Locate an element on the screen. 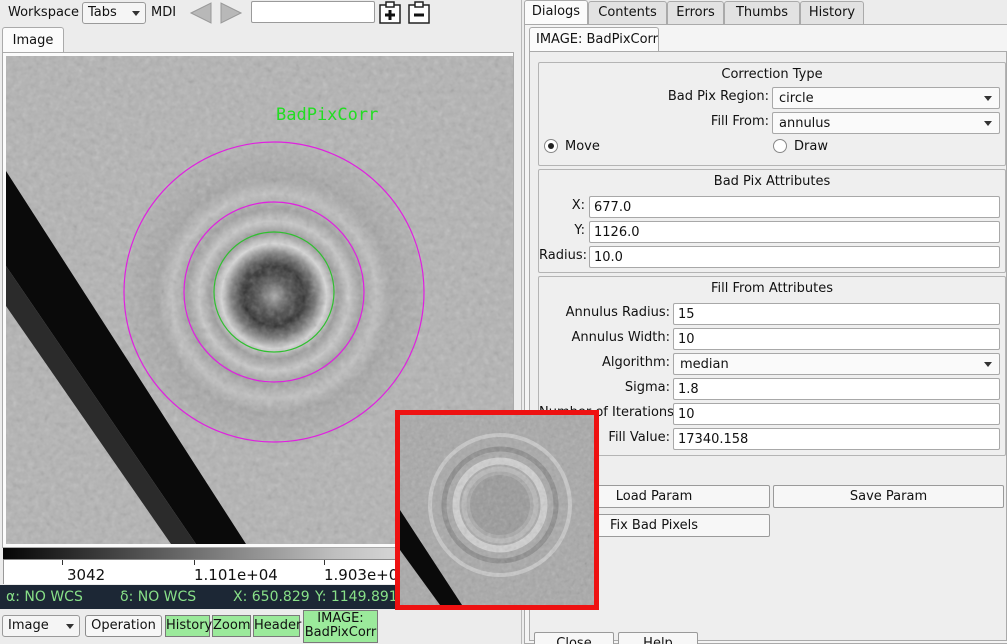  right-tab-bar: Dialogs Contents Errors Thumbs History is located at coordinates (764, 12).